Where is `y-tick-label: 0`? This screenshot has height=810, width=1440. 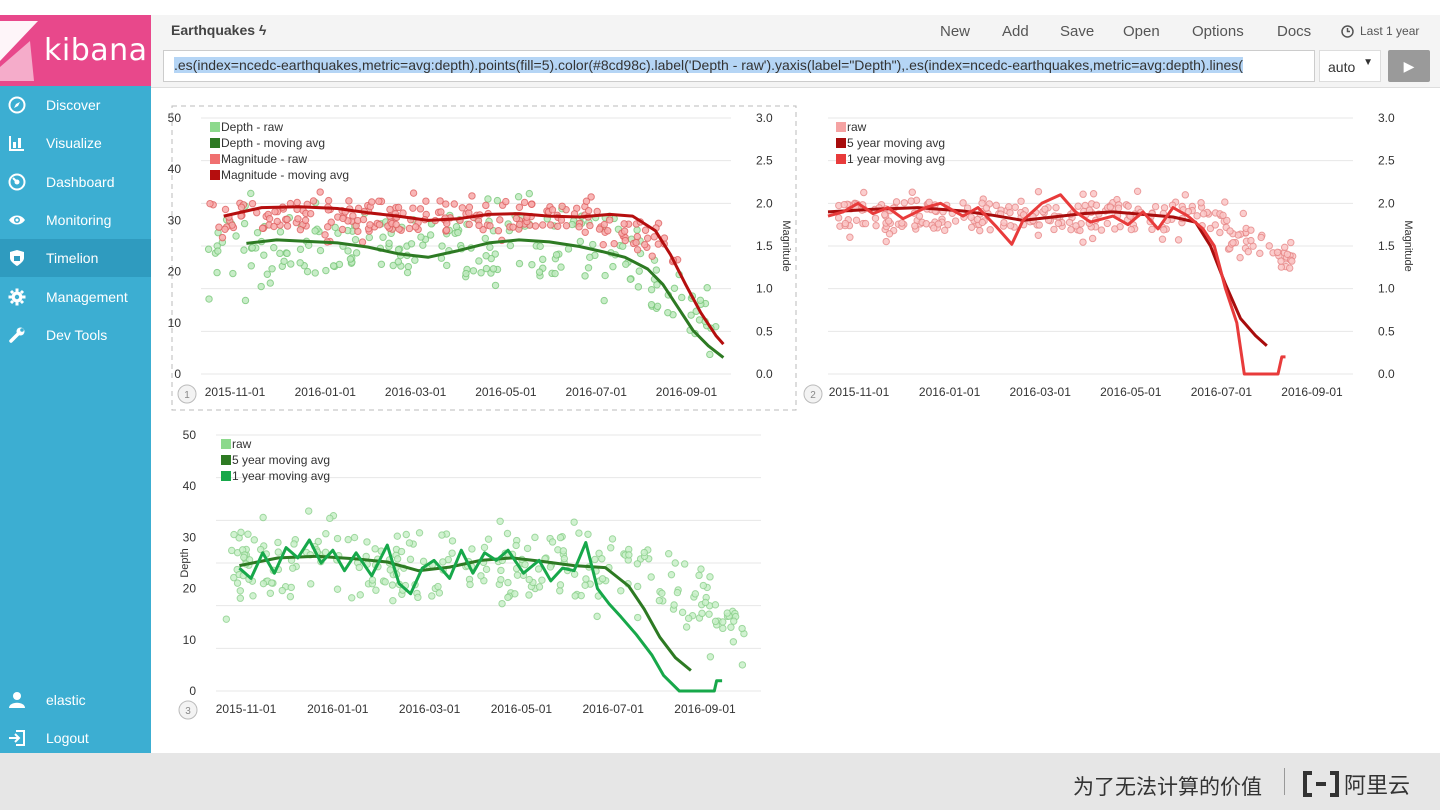 y-tick-label: 0 is located at coordinates (177, 374).